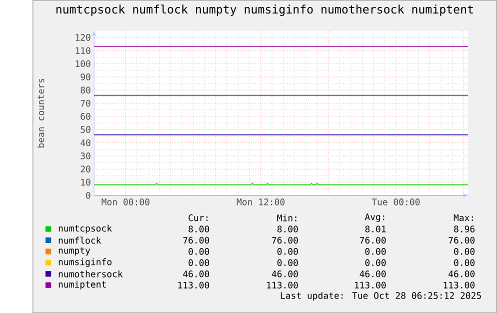  Describe the element at coordinates (88, 195) in the screenshot. I see `y-tick-label: 0` at that location.